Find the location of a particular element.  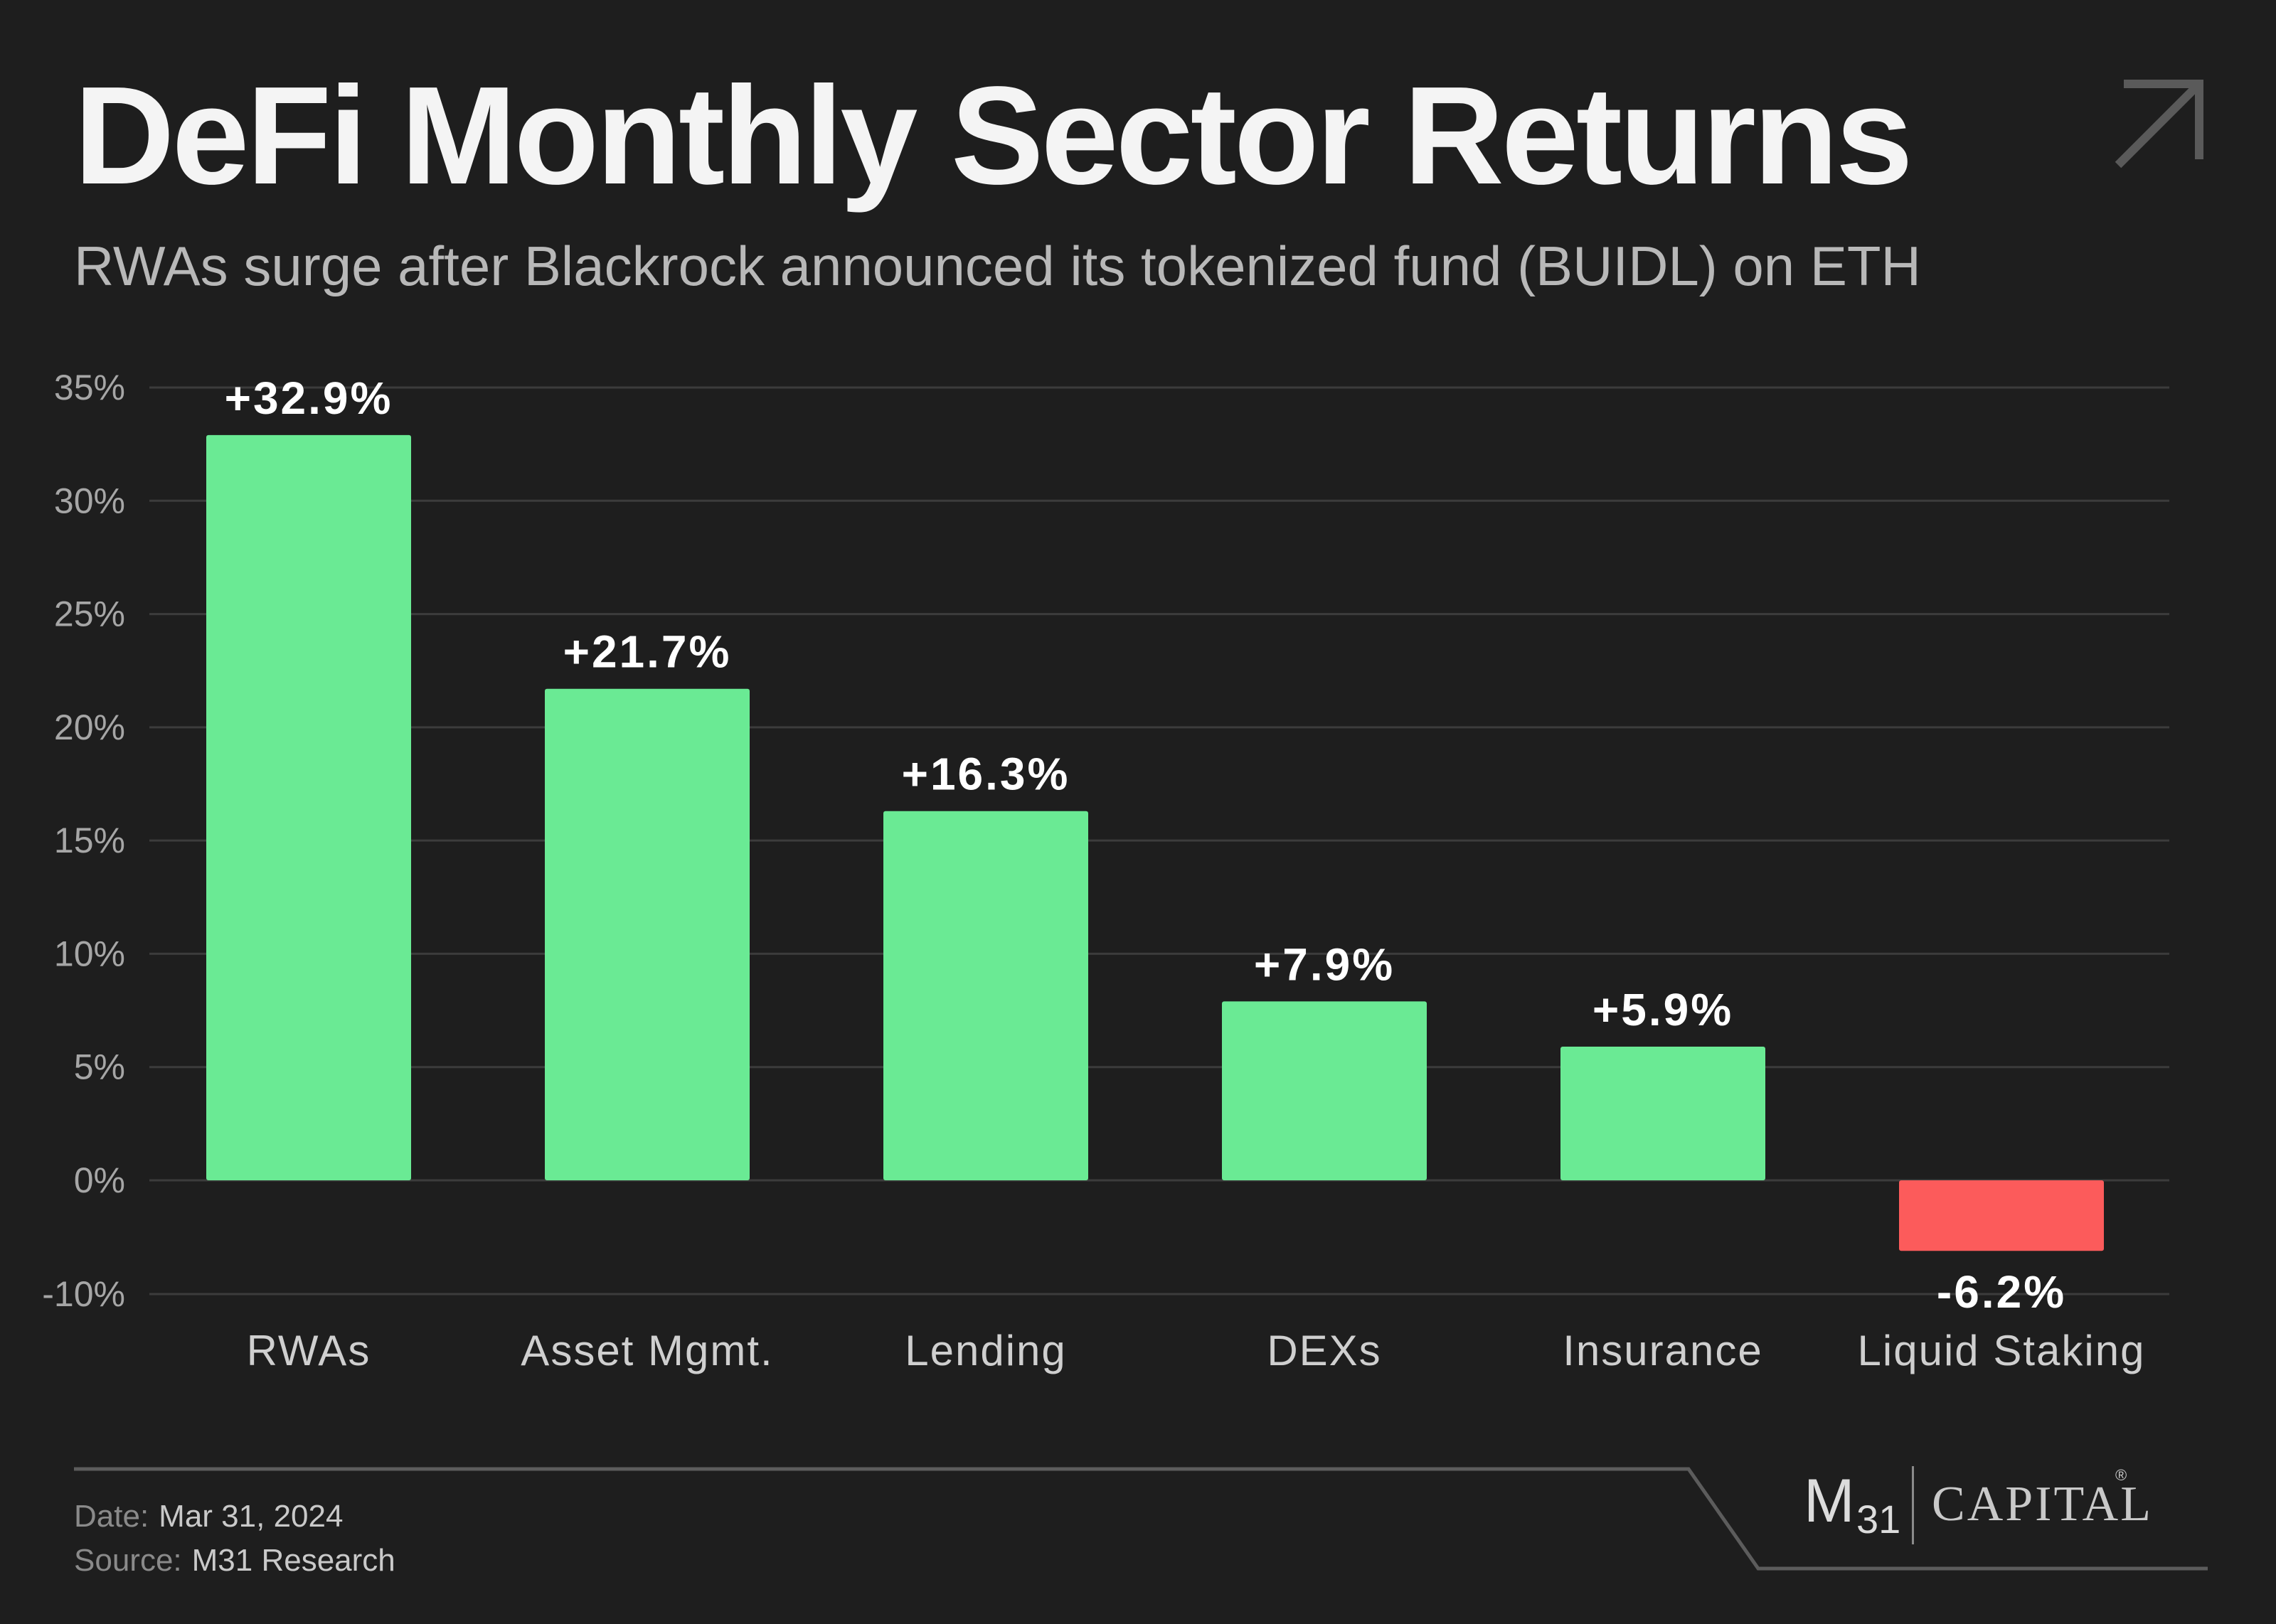

category-label: Insurance is located at coordinates (1663, 1350).